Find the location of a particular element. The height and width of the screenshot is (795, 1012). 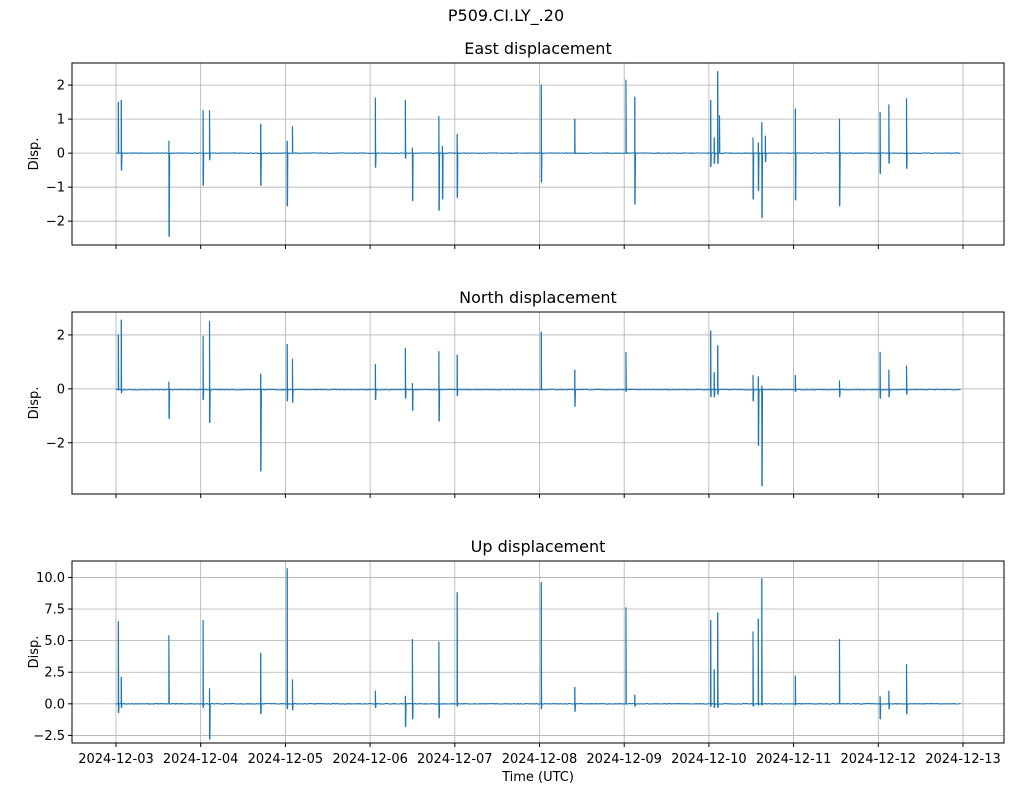

y-tick-label: 0.0 is located at coordinates (54, 704).